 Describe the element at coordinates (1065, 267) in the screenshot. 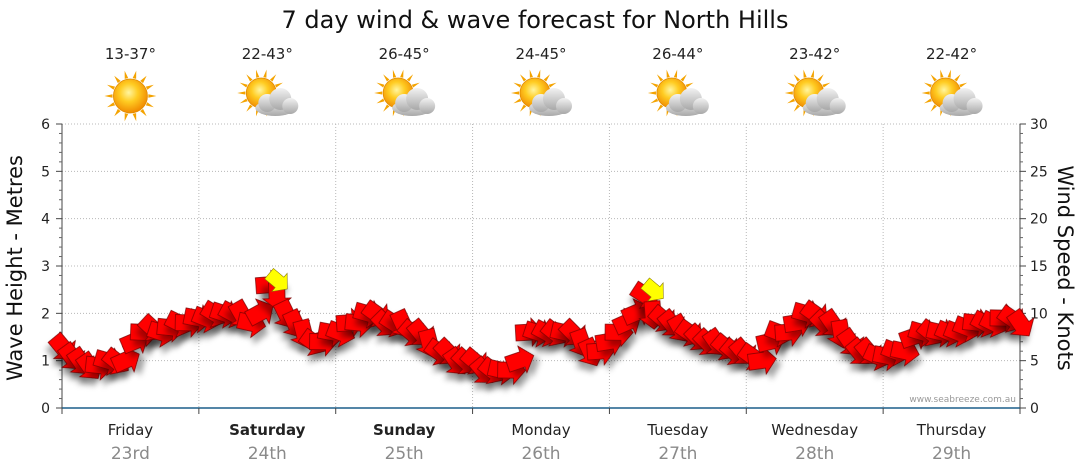

I see `right-axis-title: Wind Speed - Knots` at that location.